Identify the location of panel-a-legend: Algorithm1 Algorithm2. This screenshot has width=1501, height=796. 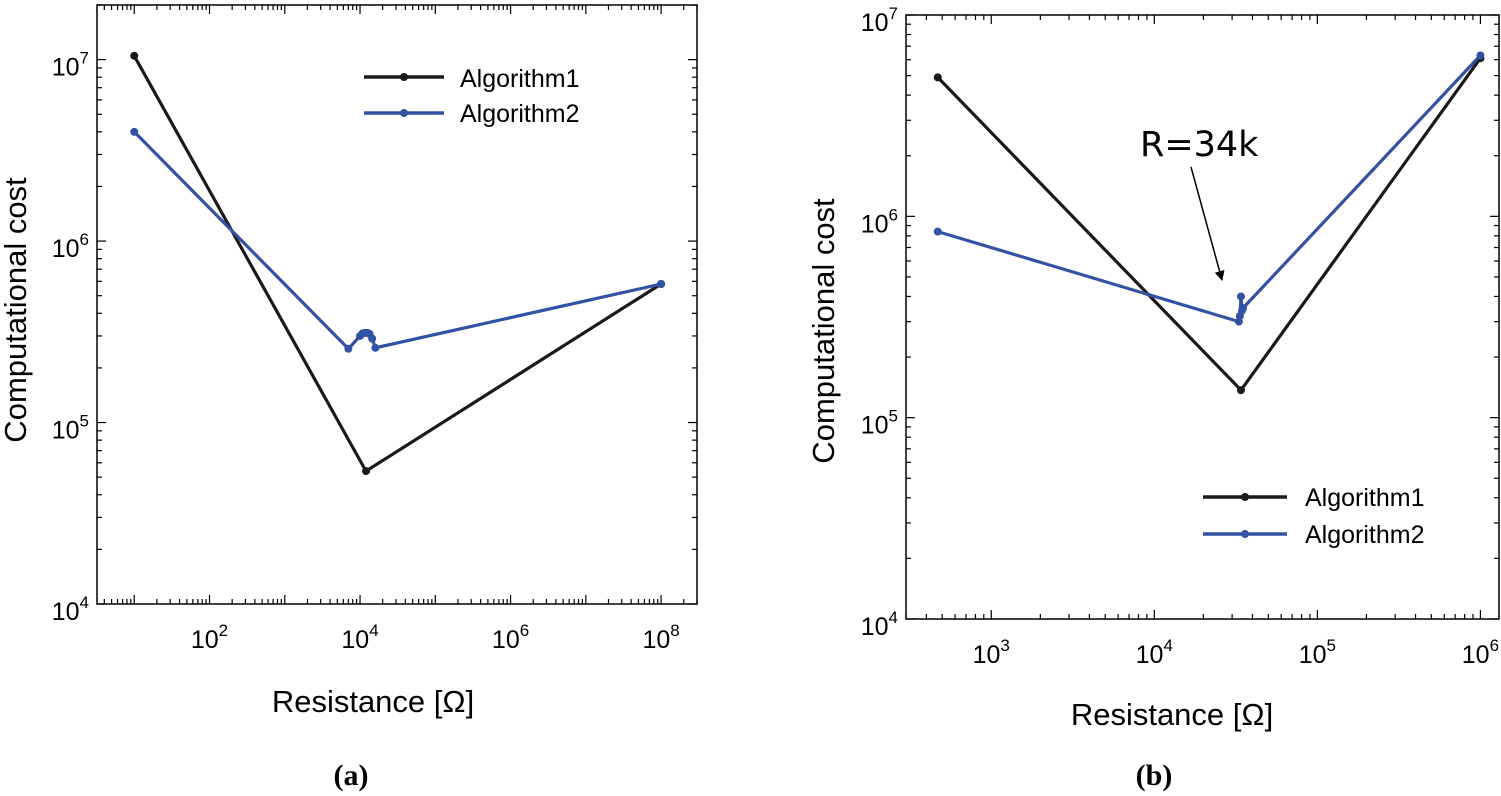
(472, 96).